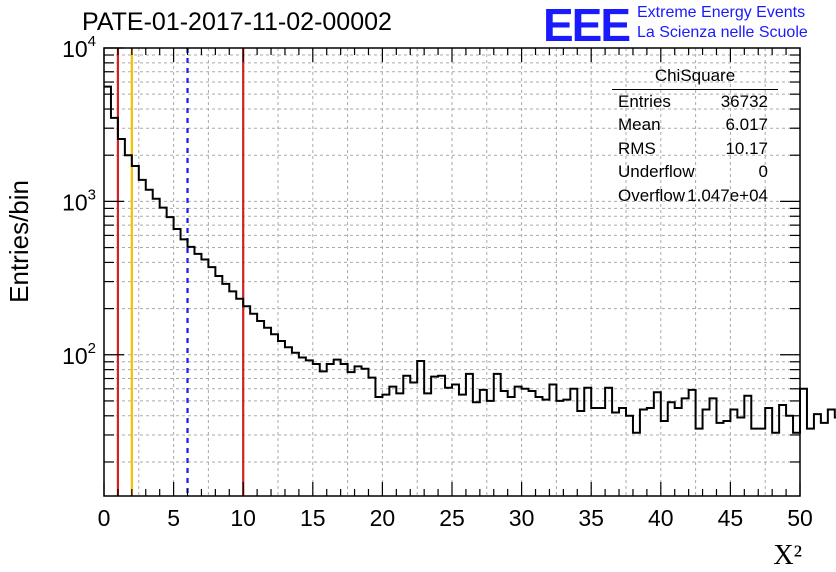 This screenshot has height=572, width=836. I want to click on chart-title: PATE-01-2017-11-02-00002, so click(237, 22).